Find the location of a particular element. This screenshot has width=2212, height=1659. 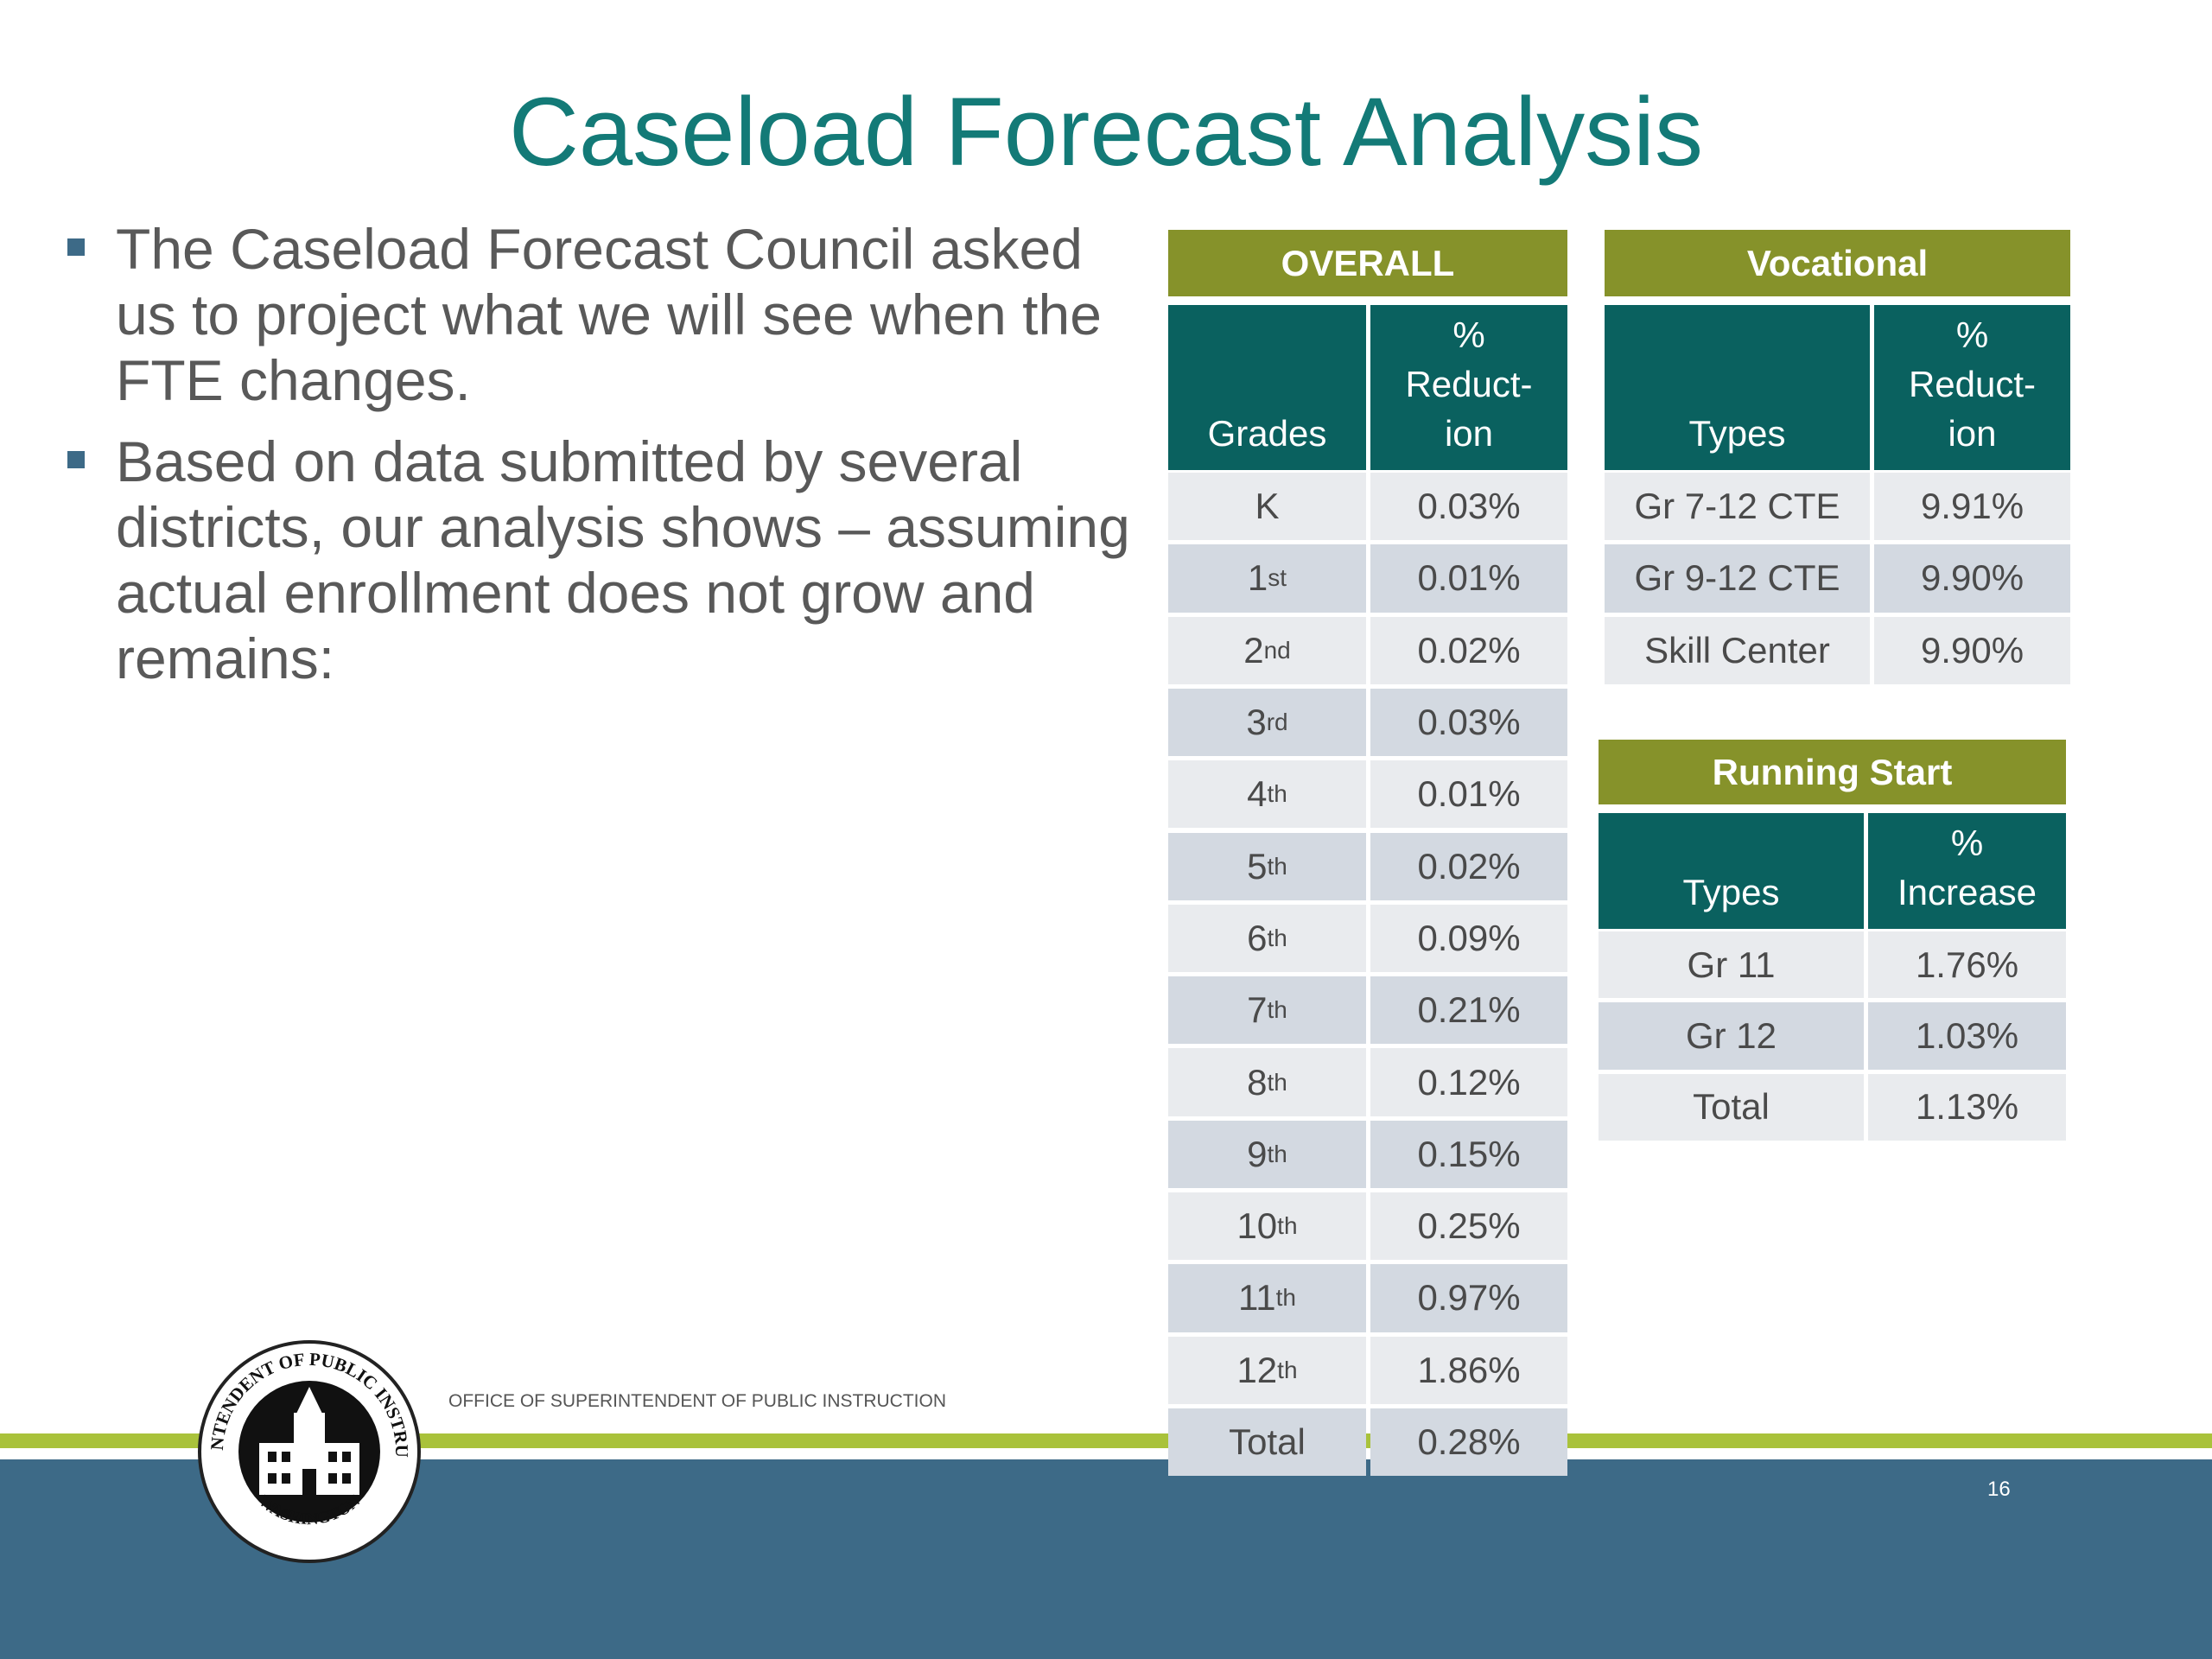

label-text: 6 is located at coordinates (1257, 937).